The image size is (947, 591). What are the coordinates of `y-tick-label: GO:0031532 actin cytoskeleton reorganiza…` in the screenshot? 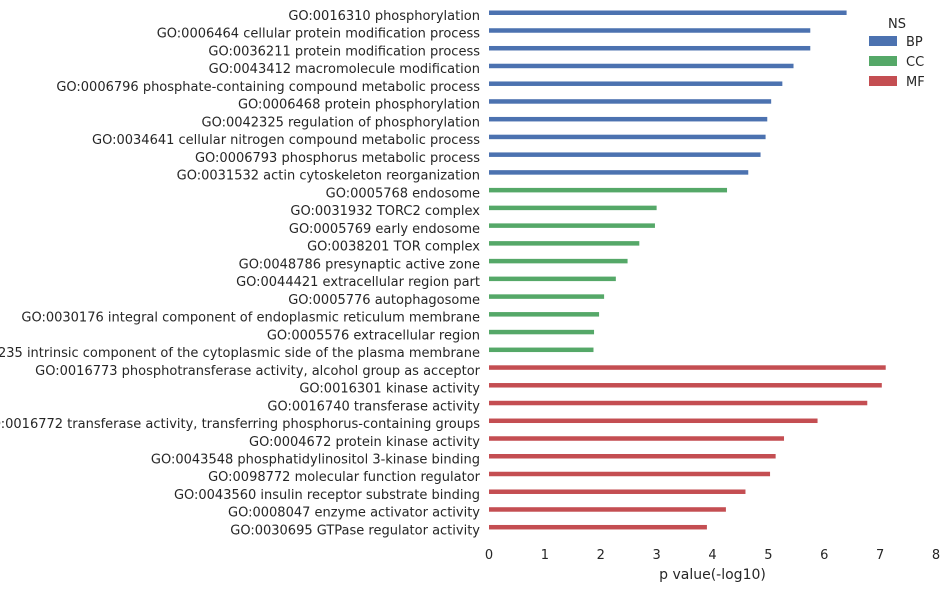 It's located at (328, 176).